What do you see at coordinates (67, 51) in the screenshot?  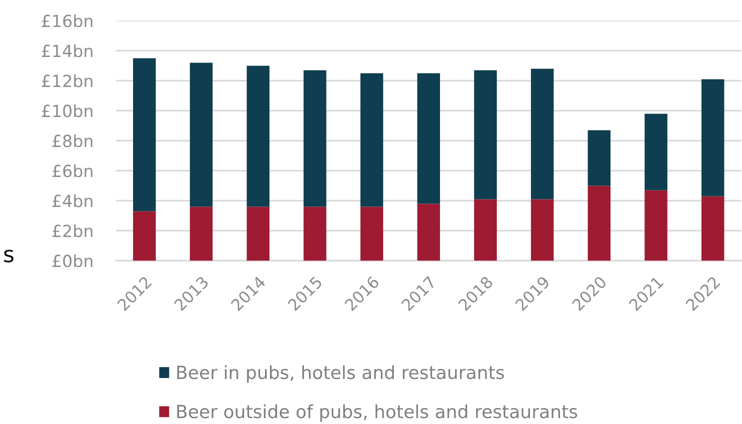 I see `y-tick-label: £14bn` at bounding box center [67, 51].